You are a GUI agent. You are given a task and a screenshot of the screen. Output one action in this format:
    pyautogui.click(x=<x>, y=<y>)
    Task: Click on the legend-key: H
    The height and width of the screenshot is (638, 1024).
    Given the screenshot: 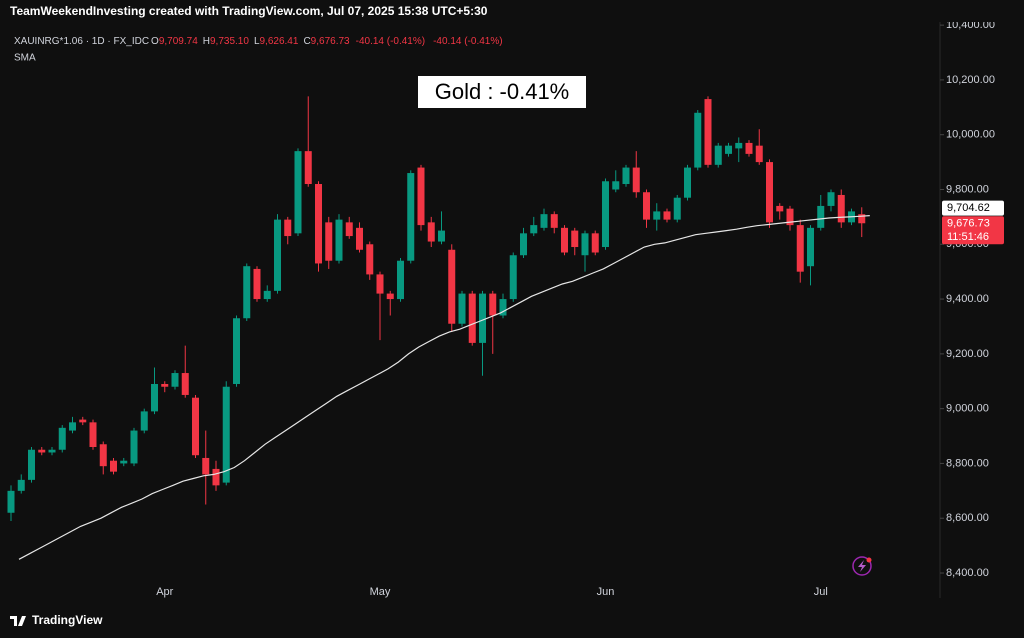 What is the action you would take?
    pyautogui.click(x=206, y=41)
    